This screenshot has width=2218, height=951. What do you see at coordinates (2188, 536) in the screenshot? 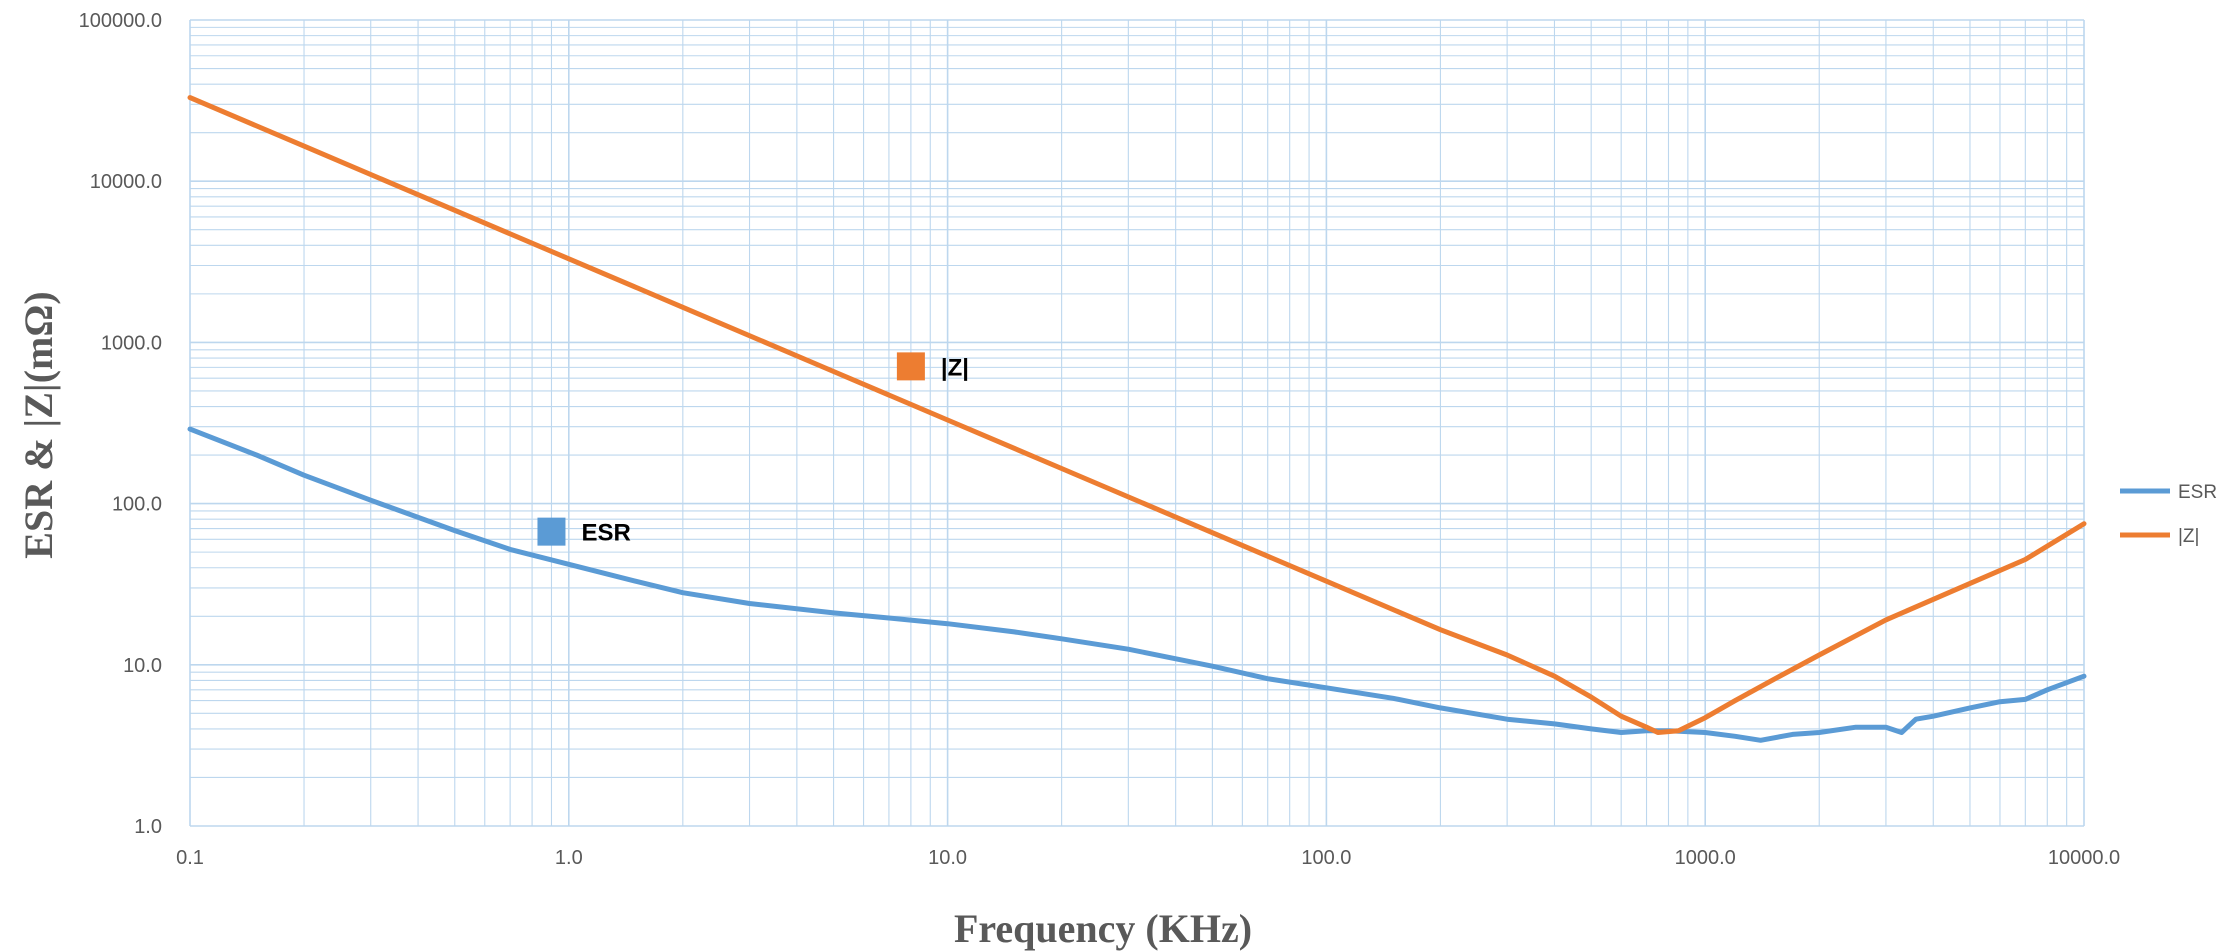
I see `legend-label-z: |Z|` at bounding box center [2188, 536].